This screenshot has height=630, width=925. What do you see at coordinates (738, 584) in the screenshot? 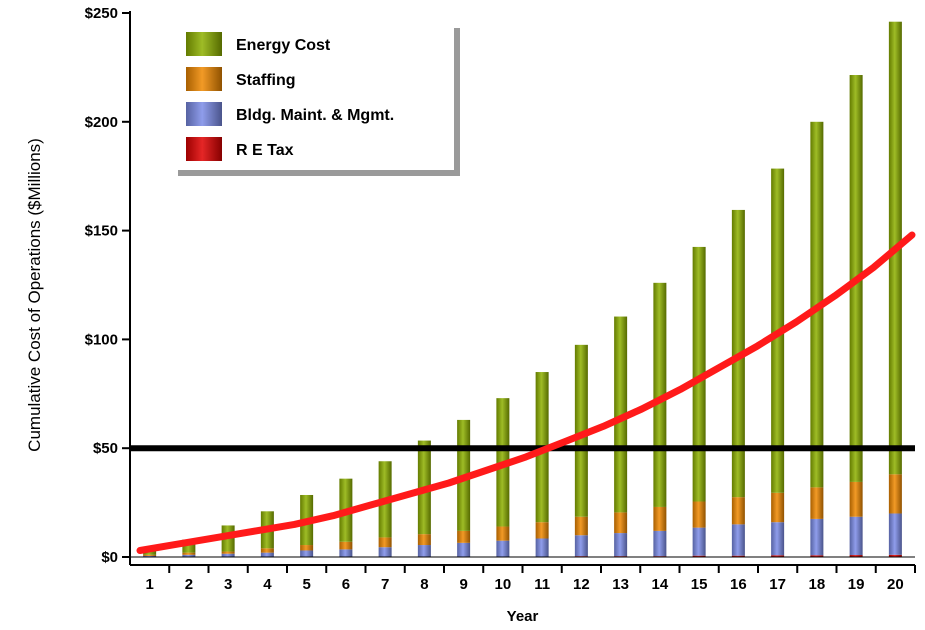
I see `x-tick-label: 16` at bounding box center [738, 584].